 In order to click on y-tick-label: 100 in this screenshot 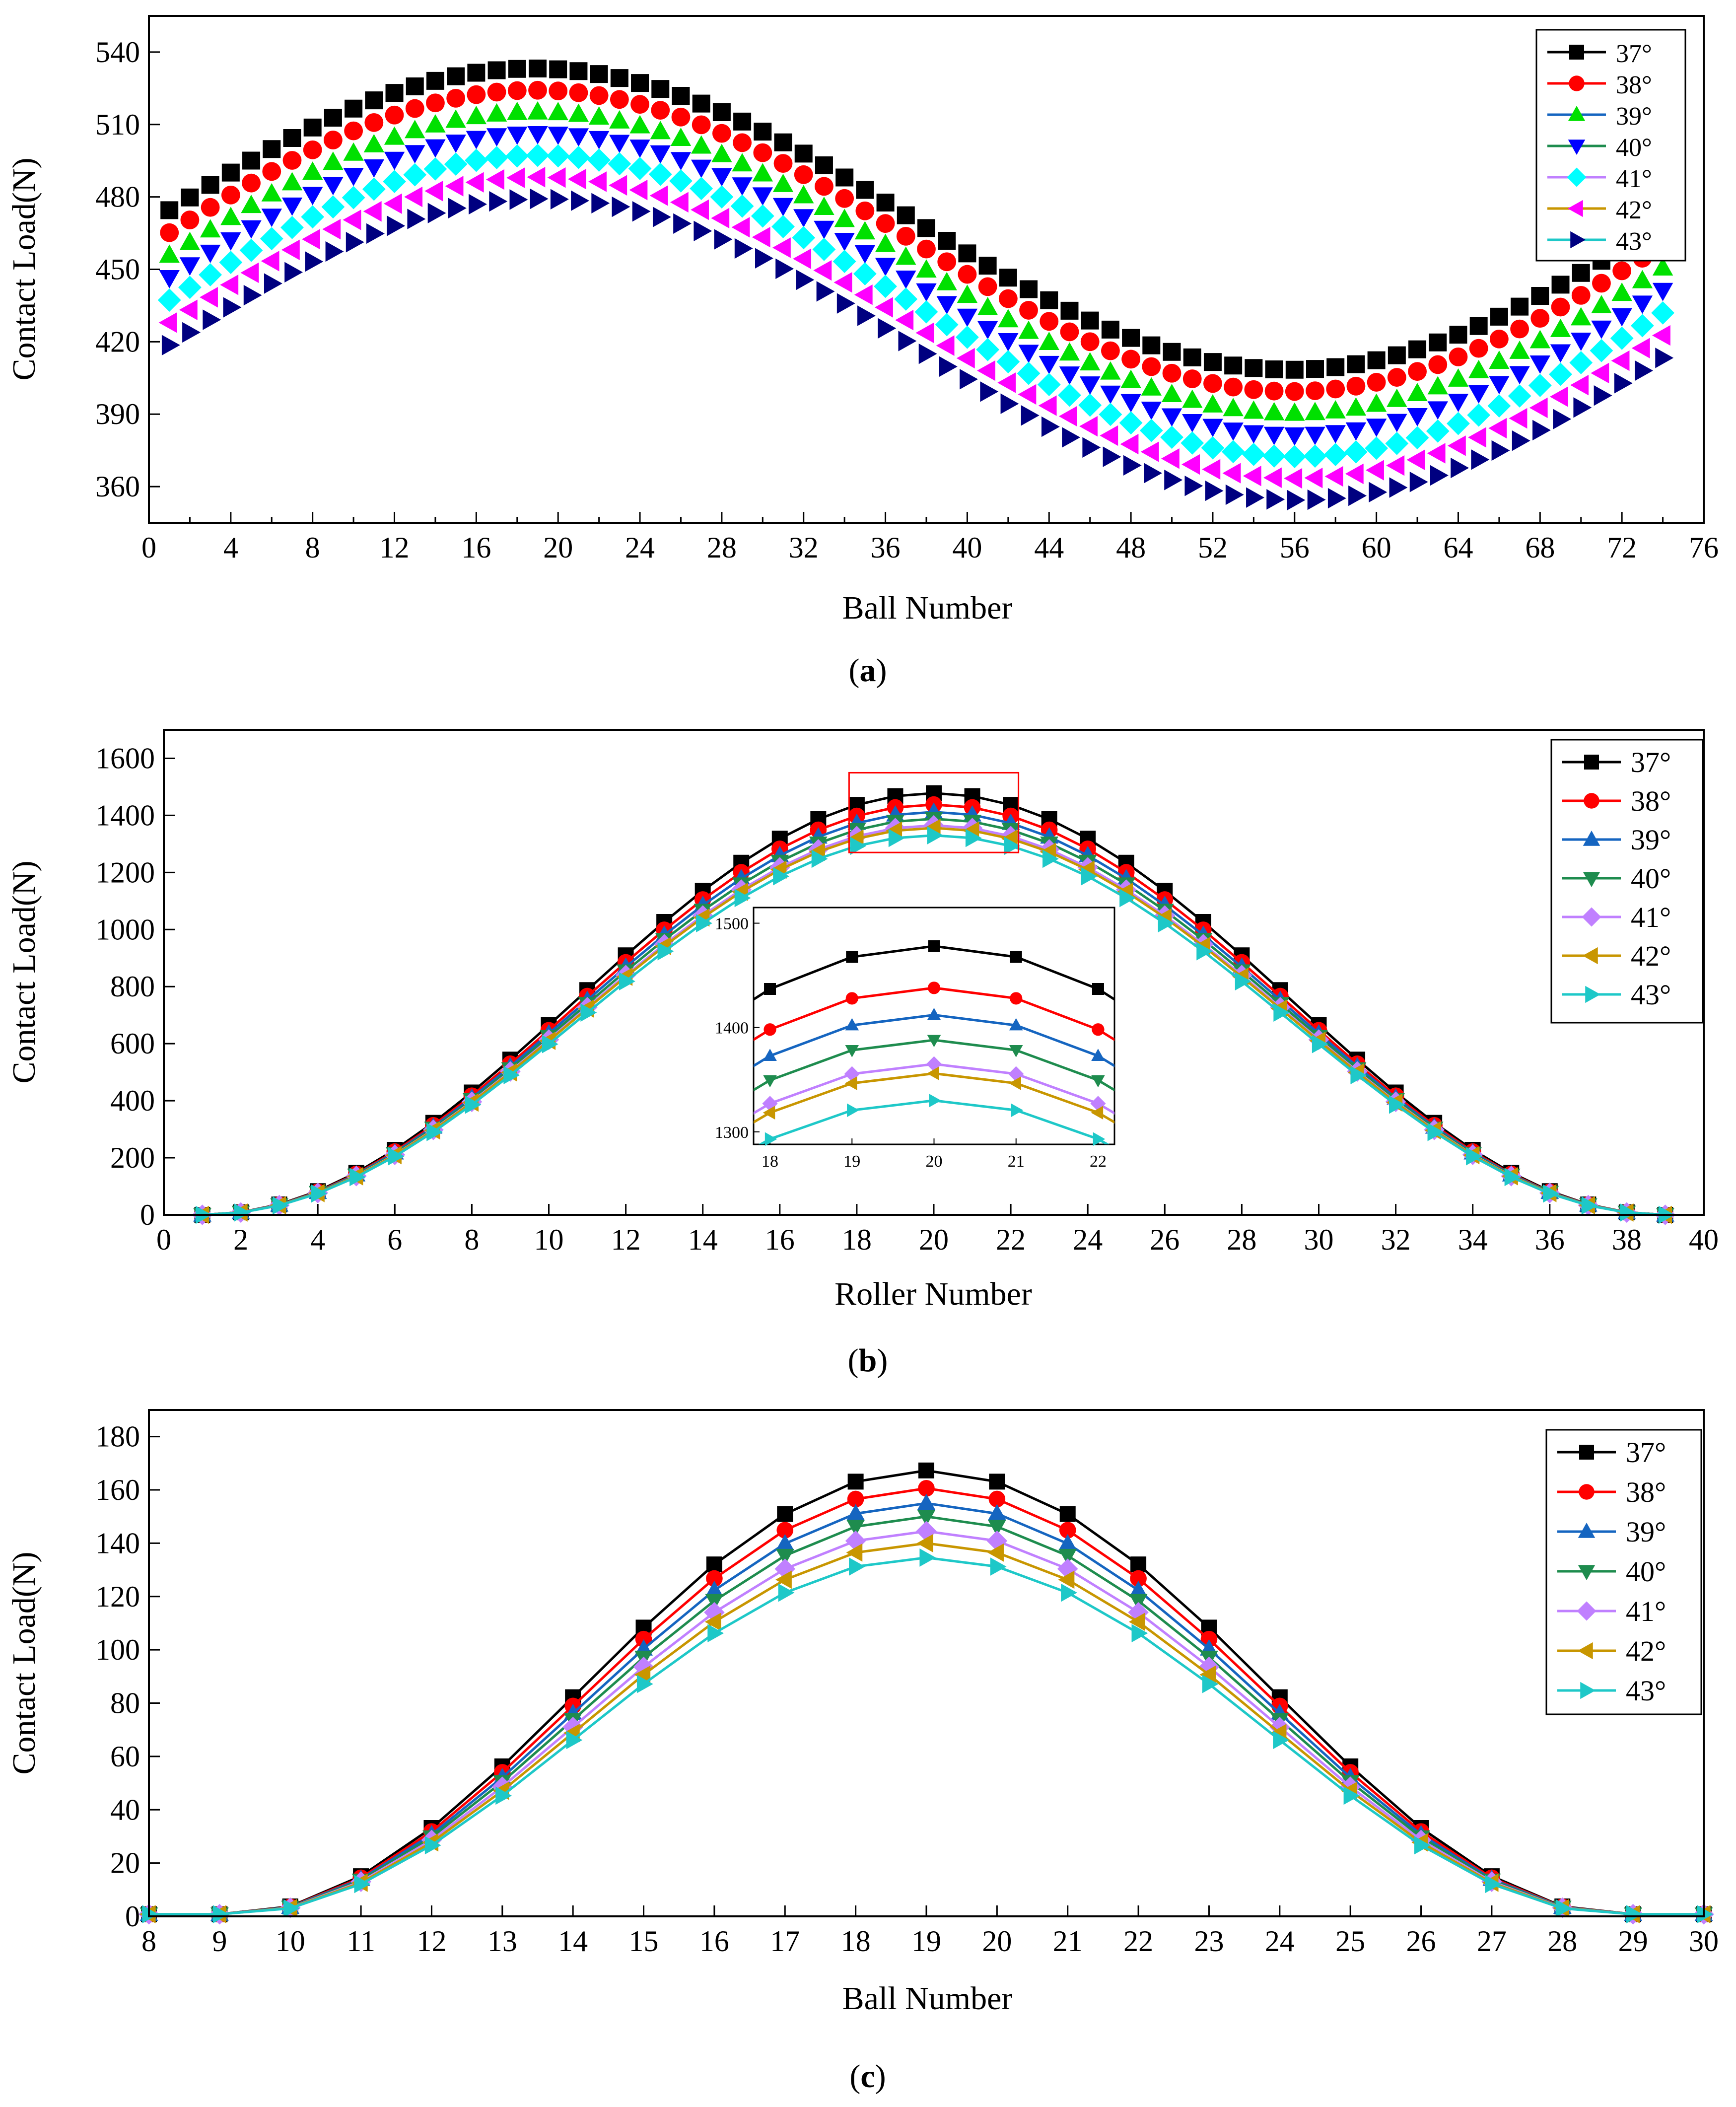, I will do `click(117, 1649)`.